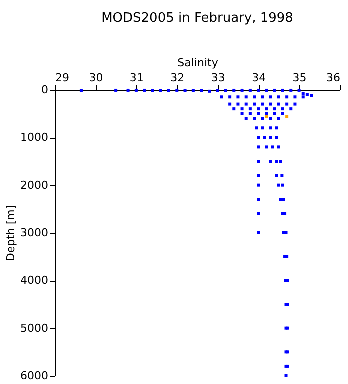  Describe the element at coordinates (34, 328) in the screenshot. I see `y-tick-label: 5000` at that location.